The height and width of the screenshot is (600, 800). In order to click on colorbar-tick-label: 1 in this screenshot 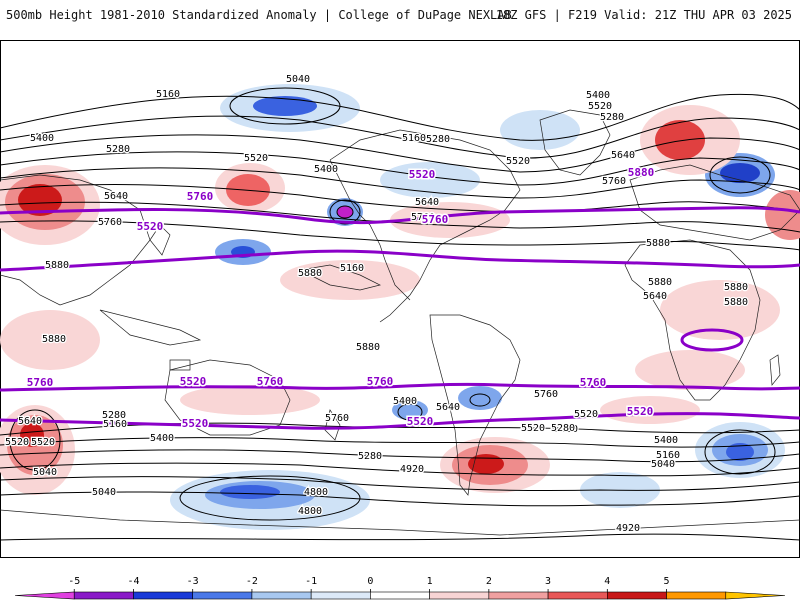, I will do `click(430, 581)`.